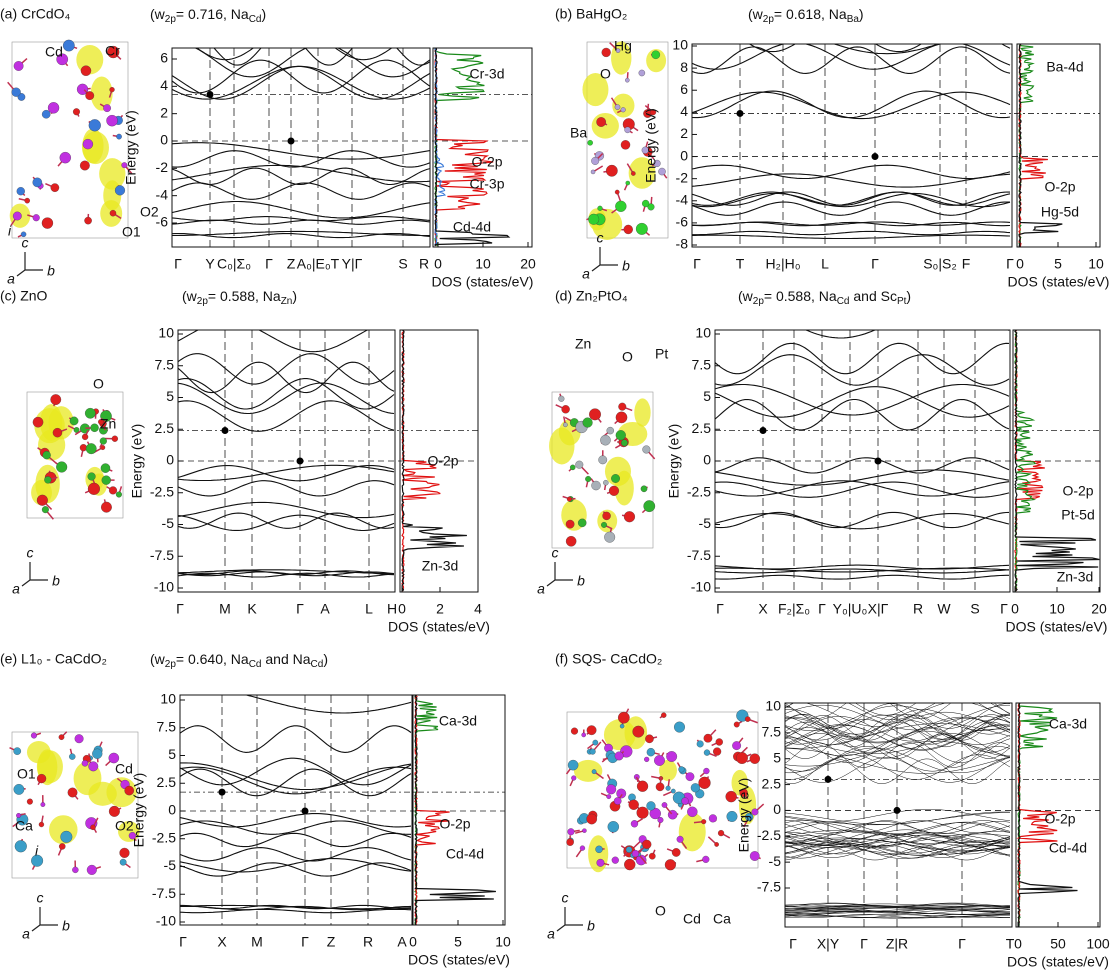  What do you see at coordinates (291, 264) in the screenshot?
I see `k-label: Z` at bounding box center [291, 264].